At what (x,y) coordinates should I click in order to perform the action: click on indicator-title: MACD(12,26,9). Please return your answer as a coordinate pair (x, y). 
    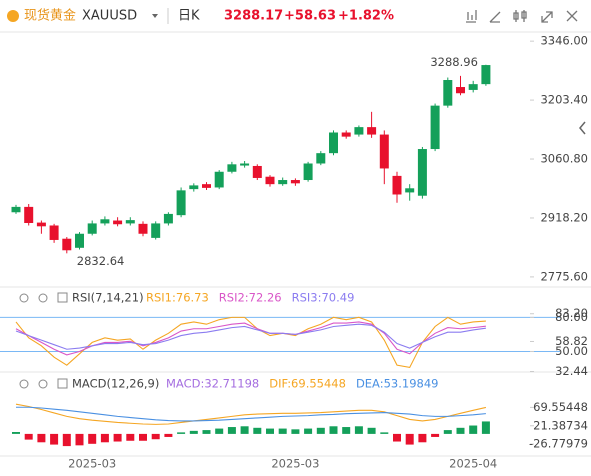
    Looking at the image, I should click on (115, 384).